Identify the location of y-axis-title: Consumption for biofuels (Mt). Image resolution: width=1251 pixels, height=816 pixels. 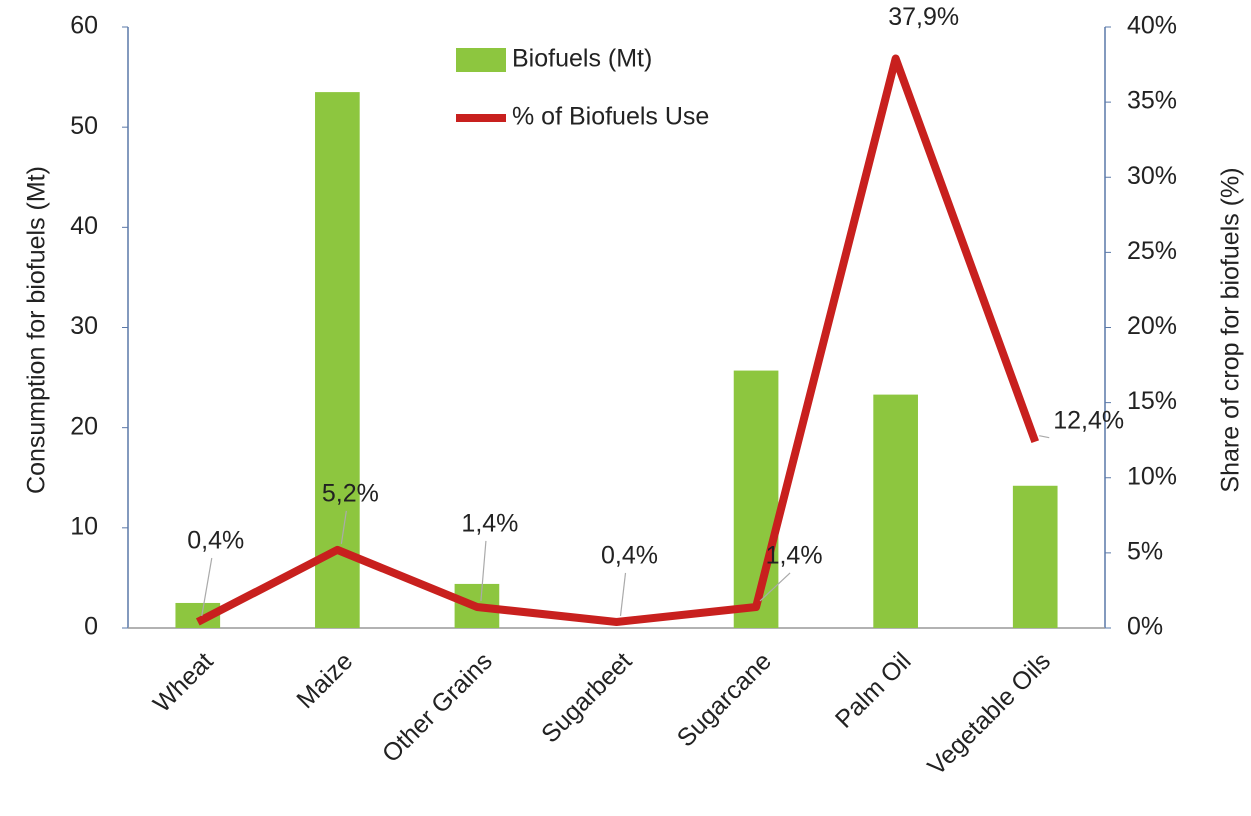
(37, 330).